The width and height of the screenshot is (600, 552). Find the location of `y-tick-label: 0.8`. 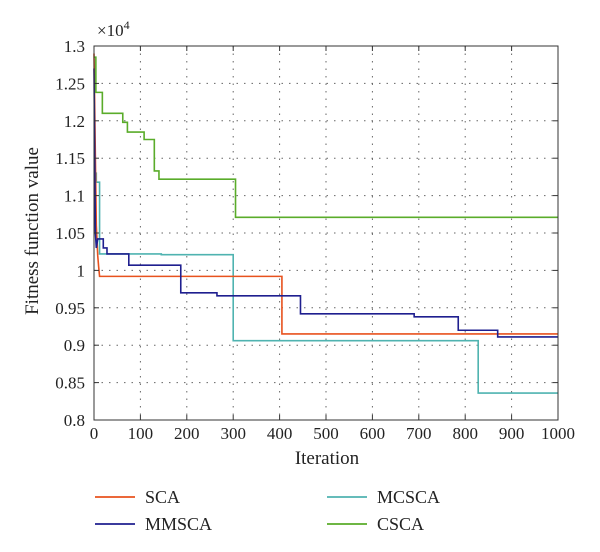

y-tick-label: 0.8 is located at coordinates (74, 420).